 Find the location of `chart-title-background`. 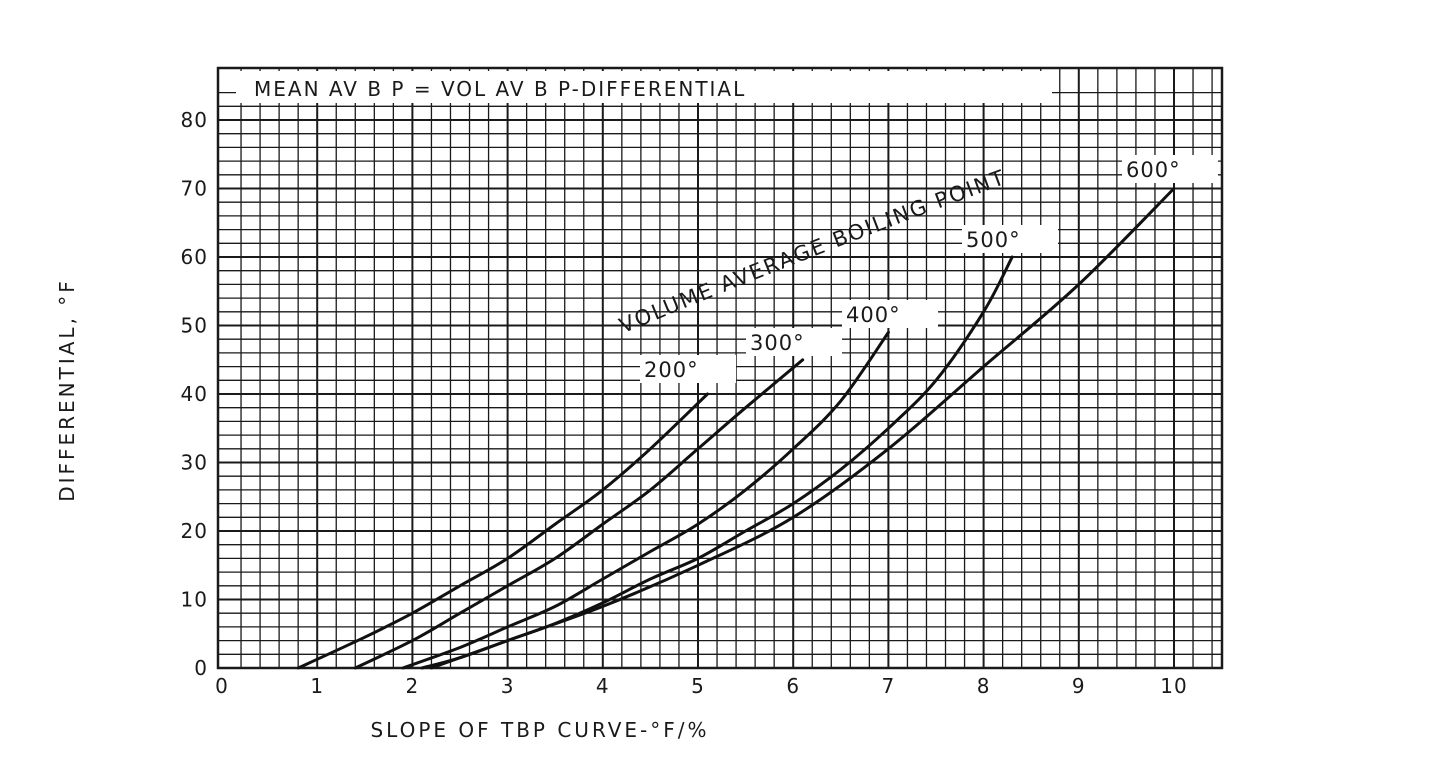

chart-title-background is located at coordinates (644, 87).